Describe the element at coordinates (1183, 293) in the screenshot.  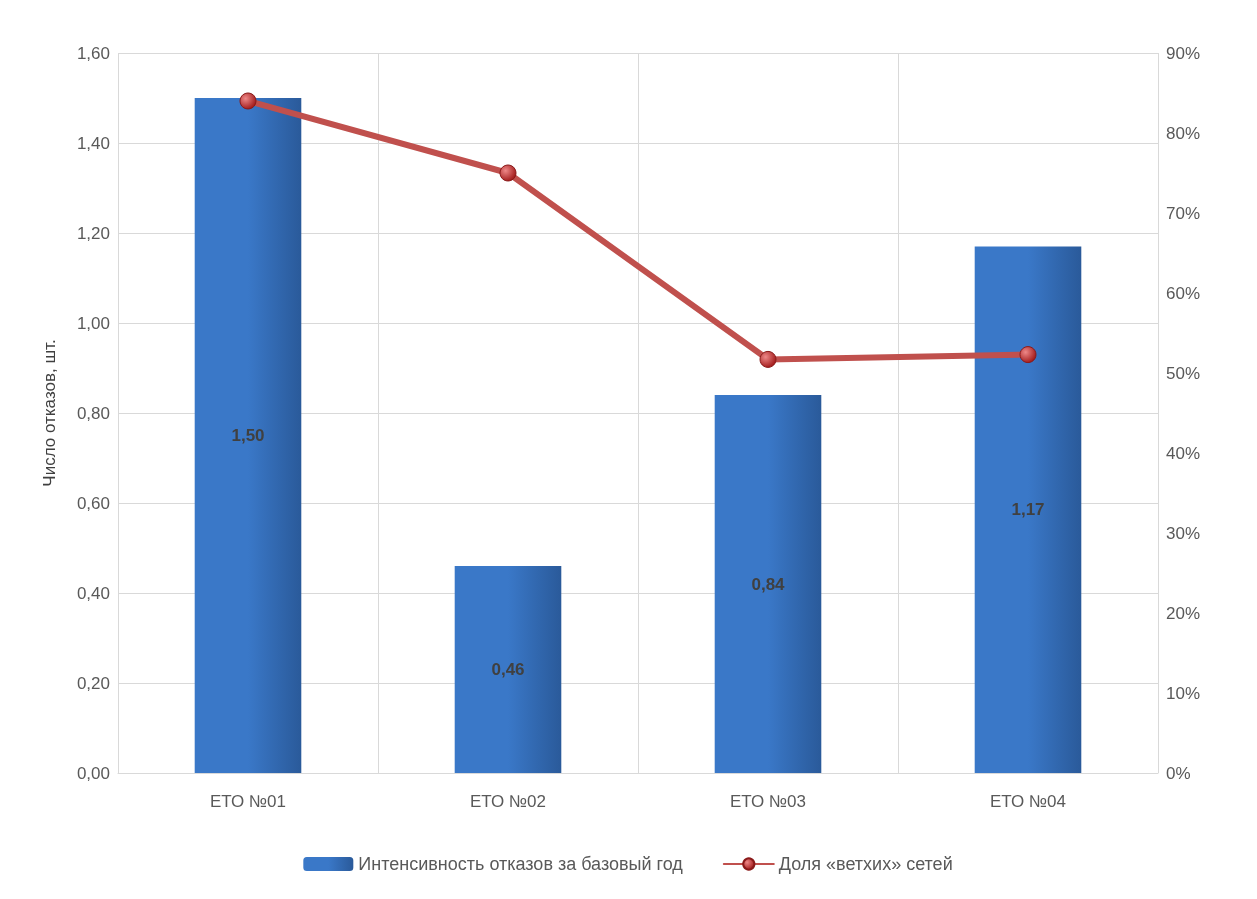
I see `y2-tick-label: 60%` at that location.